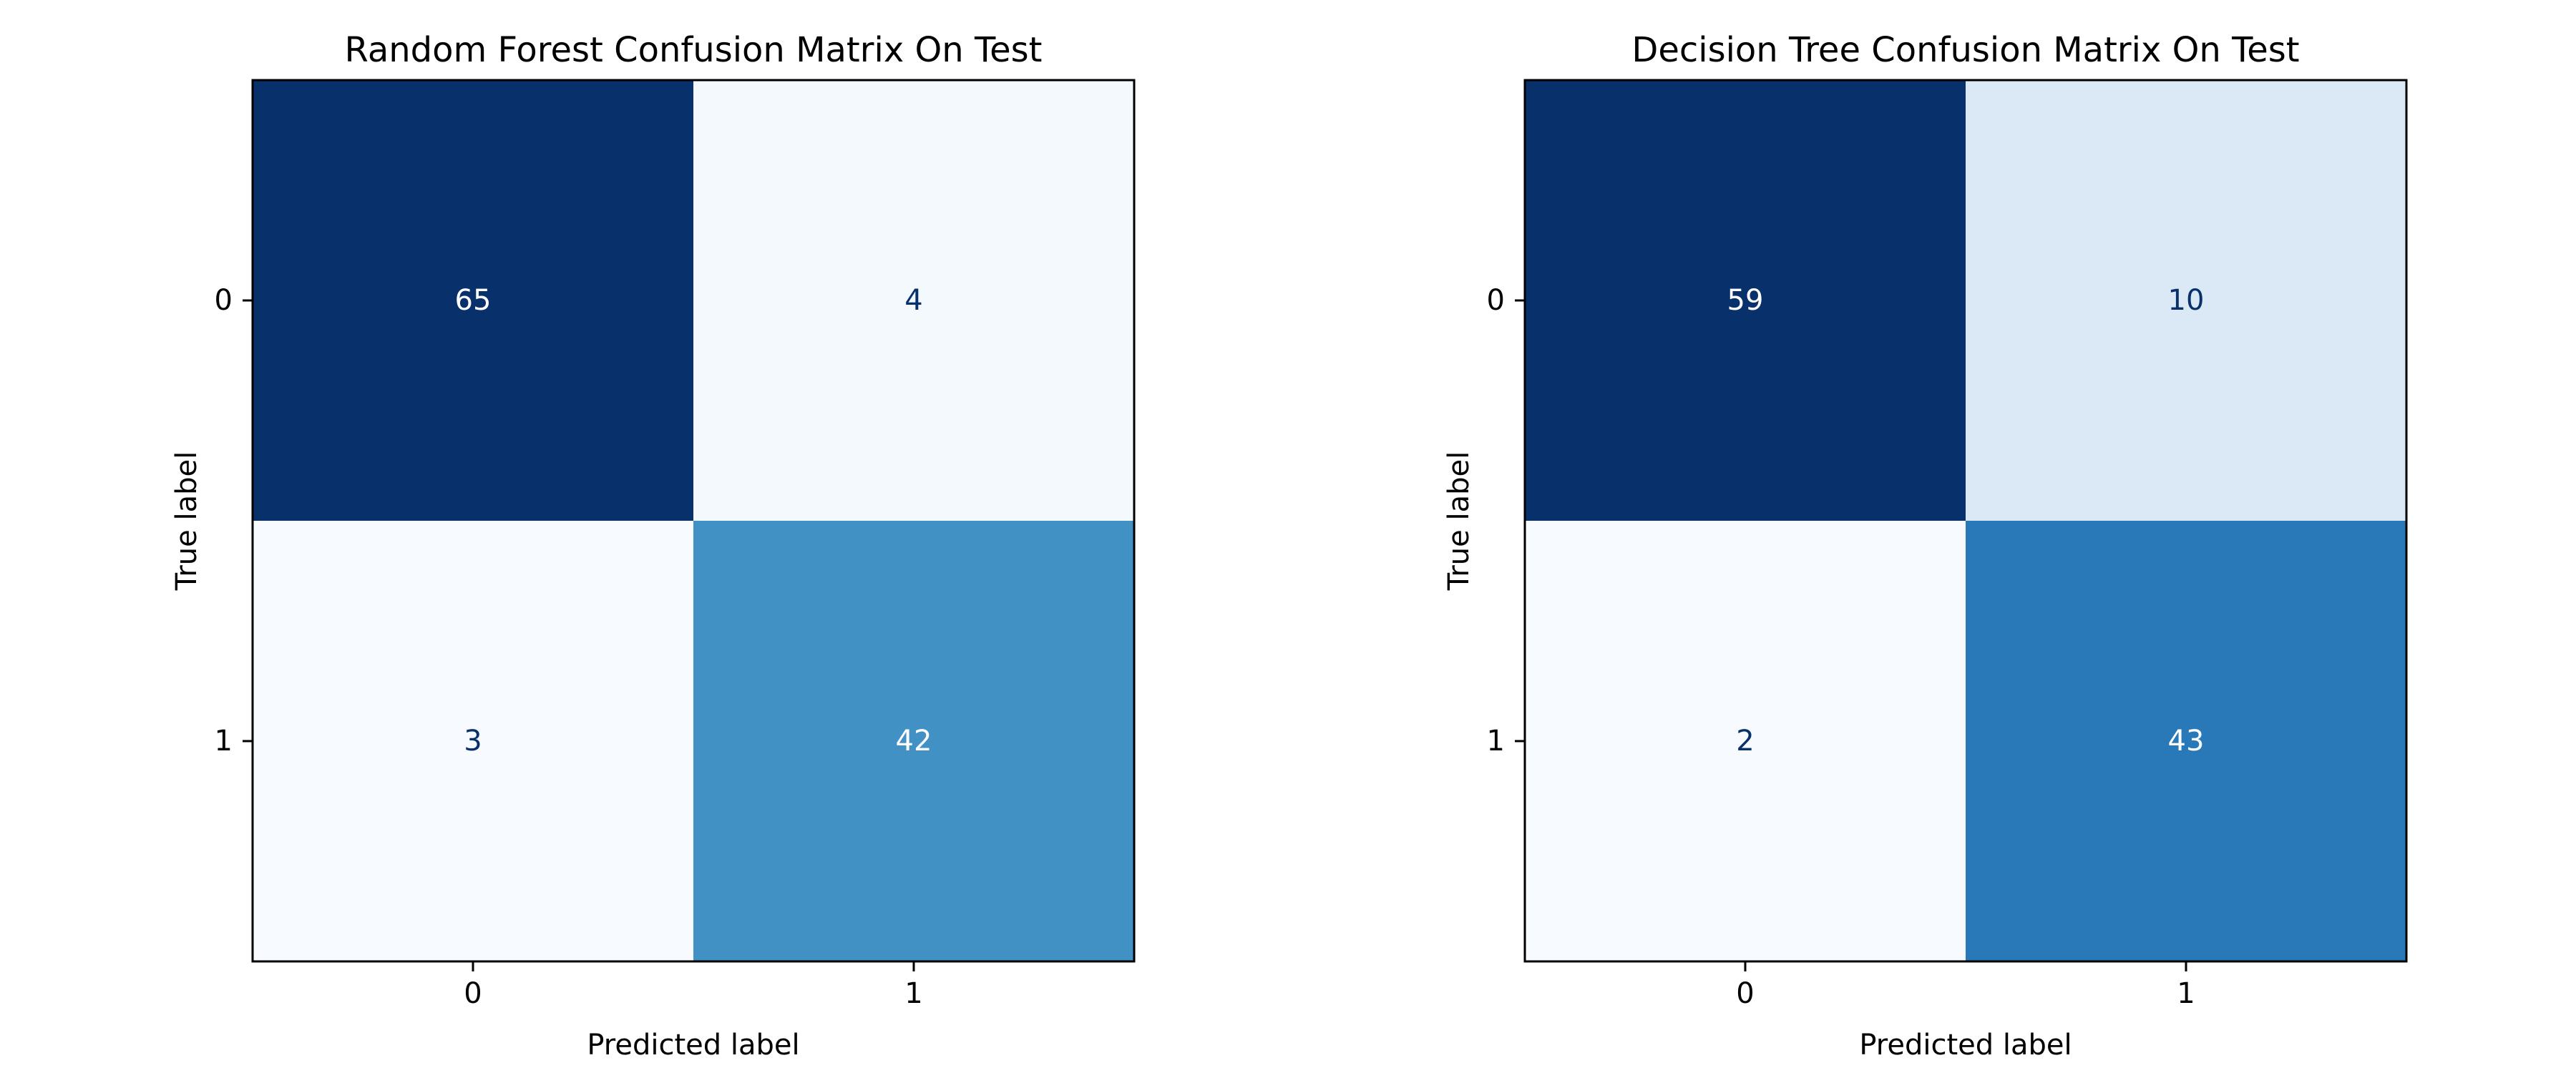  I want to click on cell-value-label: 59, so click(1745, 300).